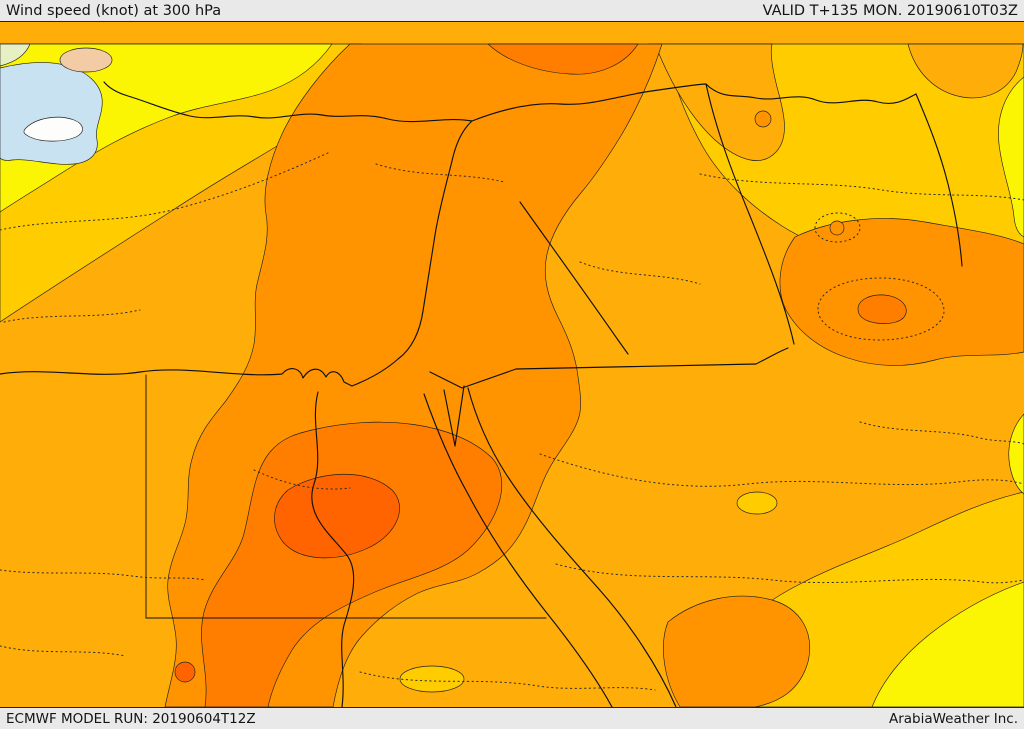 The image size is (1024, 729). Describe the element at coordinates (51, 113) in the screenshot. I see `sea-area` at that location.